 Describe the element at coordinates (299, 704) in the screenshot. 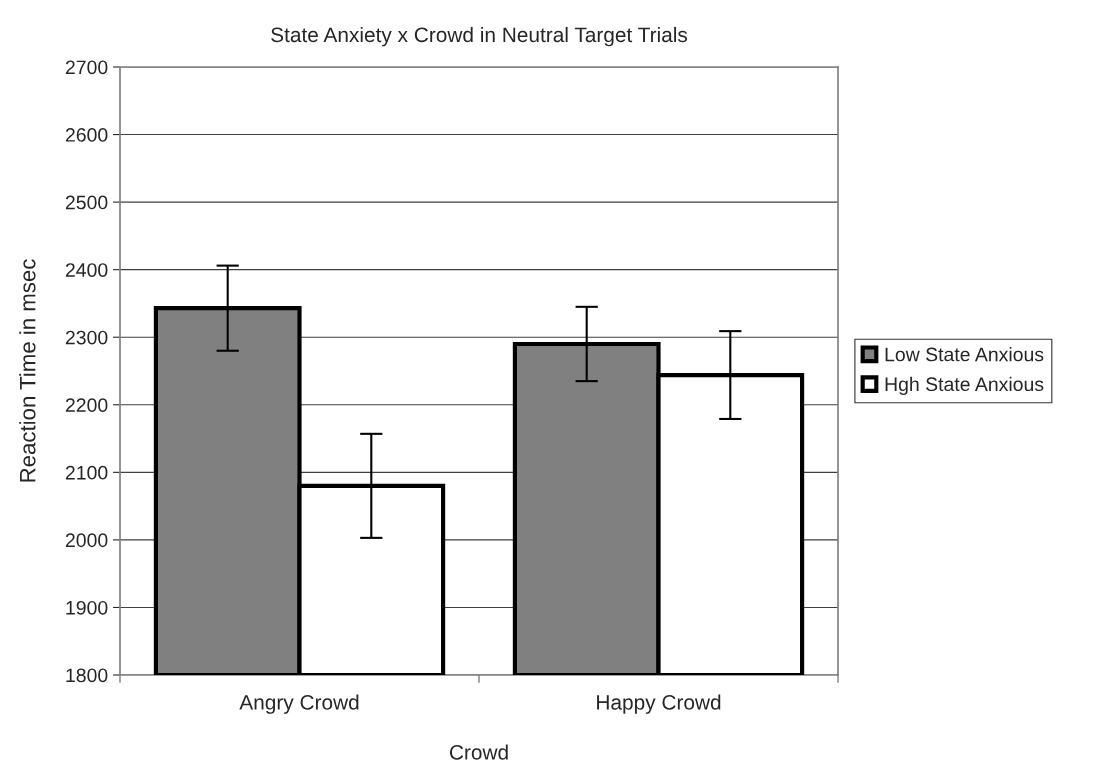

I see `x-tick-label: Angry Crowd` at that location.